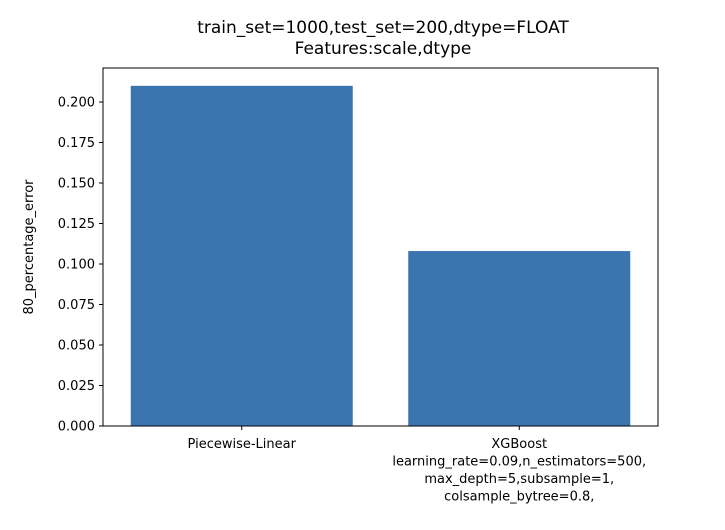  What do you see at coordinates (242, 444) in the screenshot?
I see `x-tick-label-1: Piecewise-Linear` at bounding box center [242, 444].